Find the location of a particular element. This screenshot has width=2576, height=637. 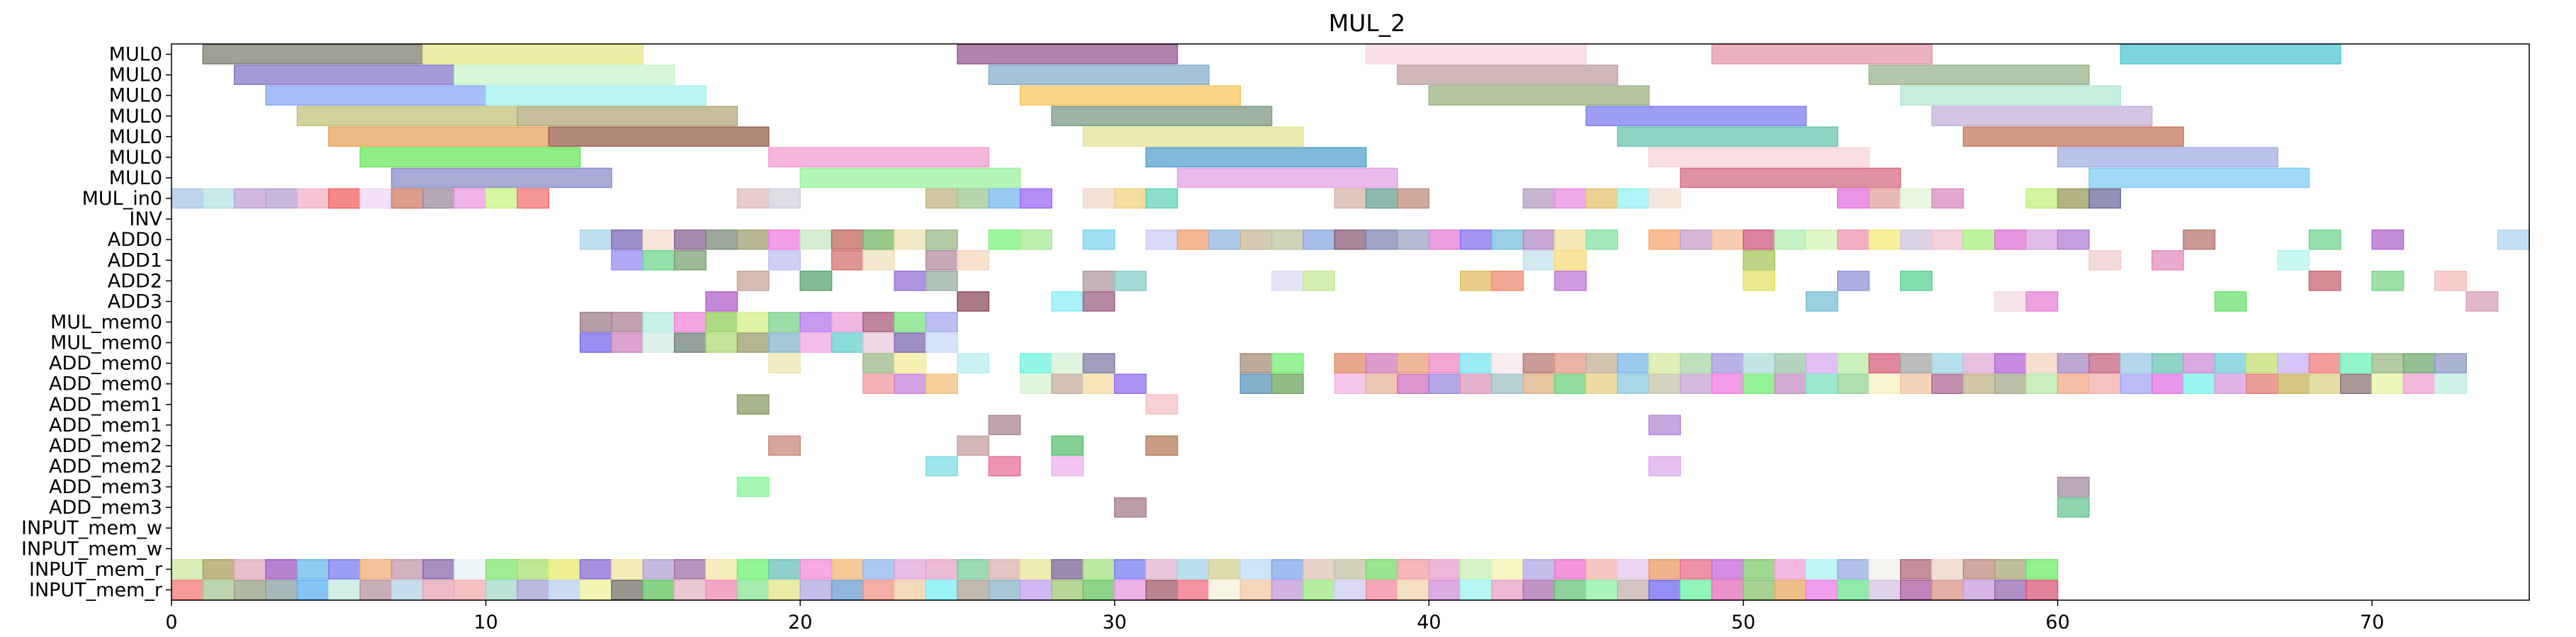

y-tick-label: ADD_mem2 is located at coordinates (105, 467).